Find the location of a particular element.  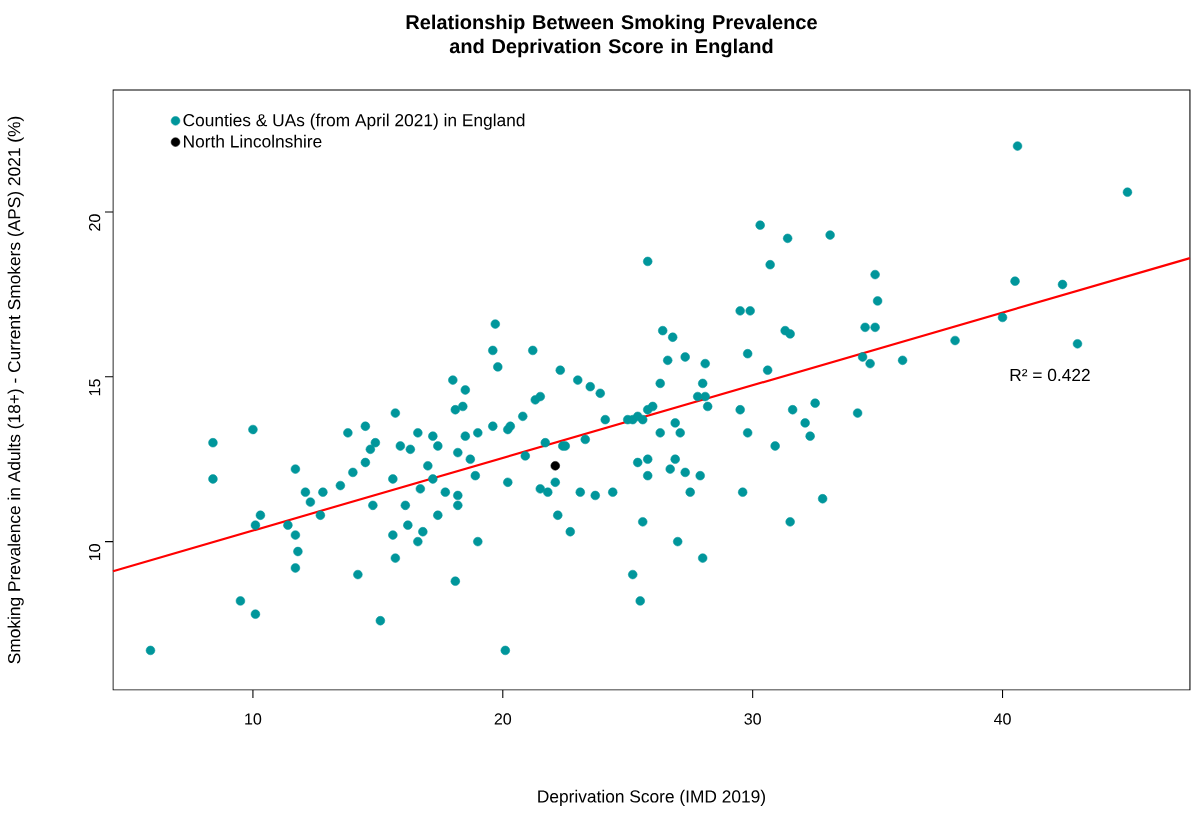

y-tick-label: 20 is located at coordinates (94, 222).